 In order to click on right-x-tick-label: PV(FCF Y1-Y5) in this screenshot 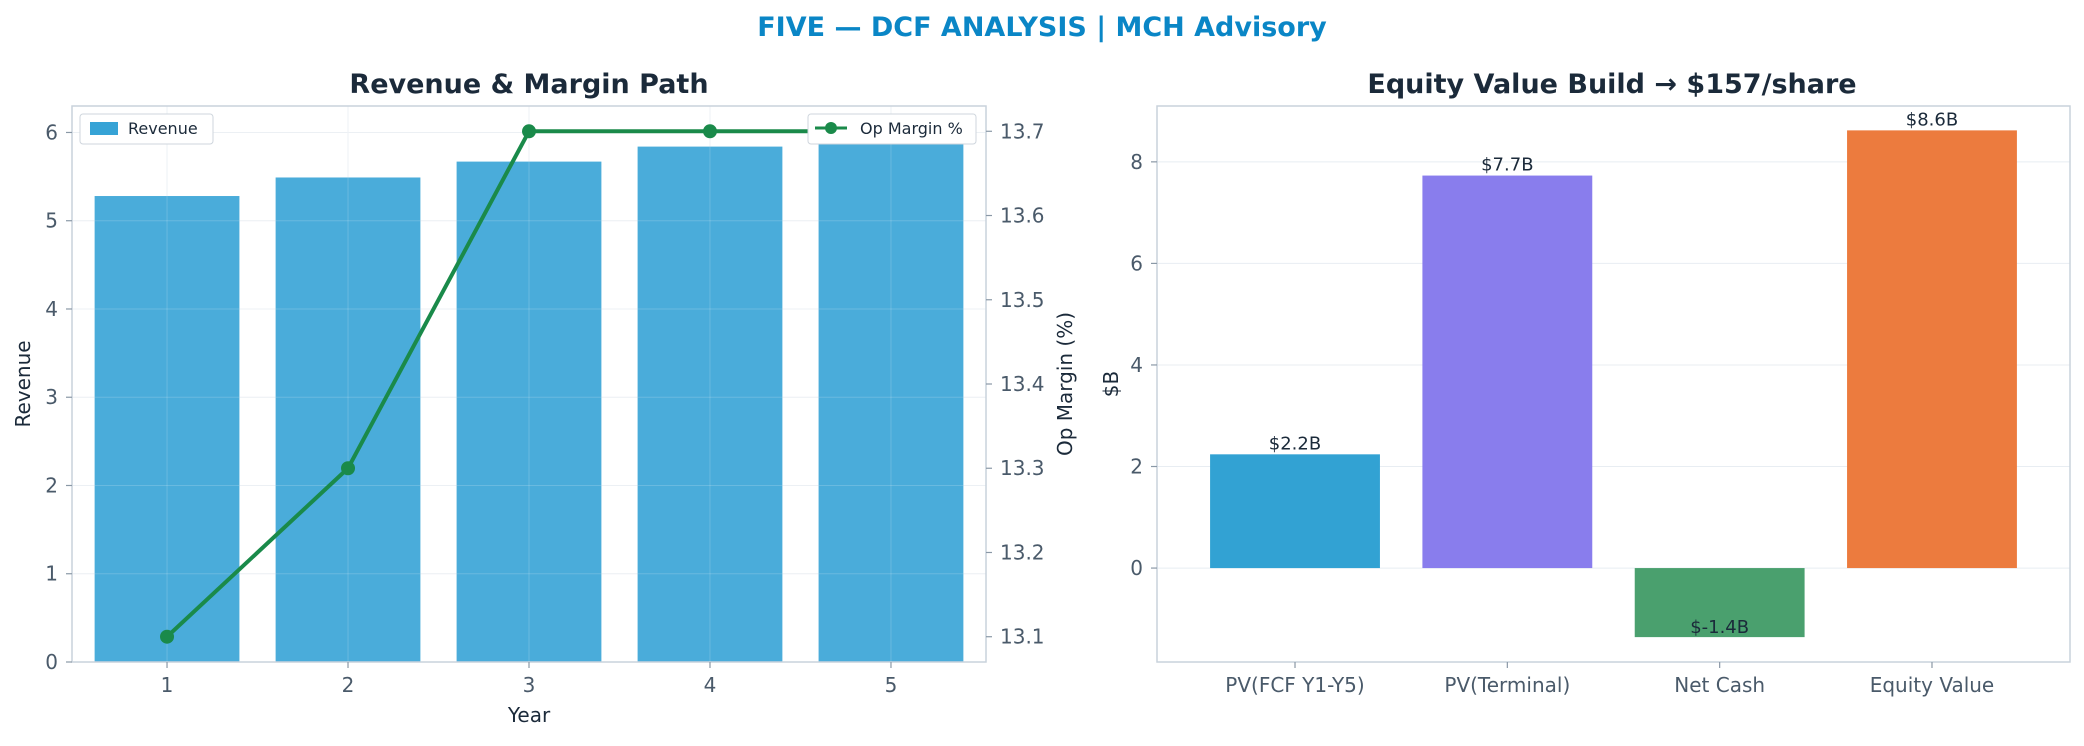, I will do `click(1294, 685)`.